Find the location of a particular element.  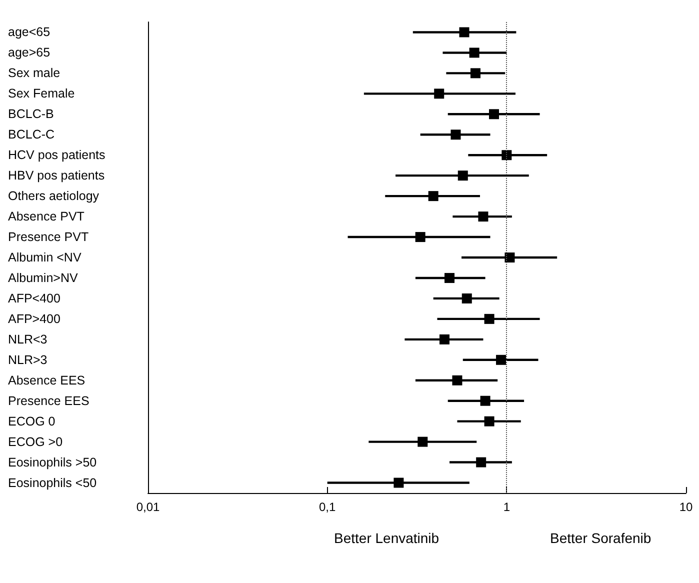

y-tick-label: AFP>400 is located at coordinates (34, 319).